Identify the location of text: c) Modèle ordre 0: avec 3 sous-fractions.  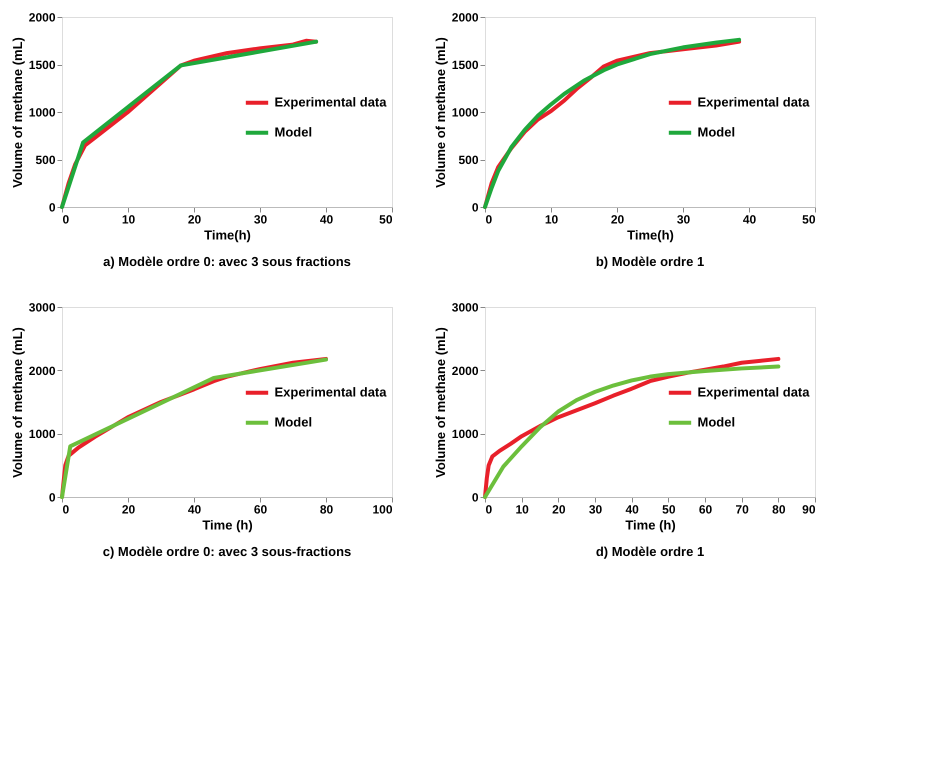
(227, 551).